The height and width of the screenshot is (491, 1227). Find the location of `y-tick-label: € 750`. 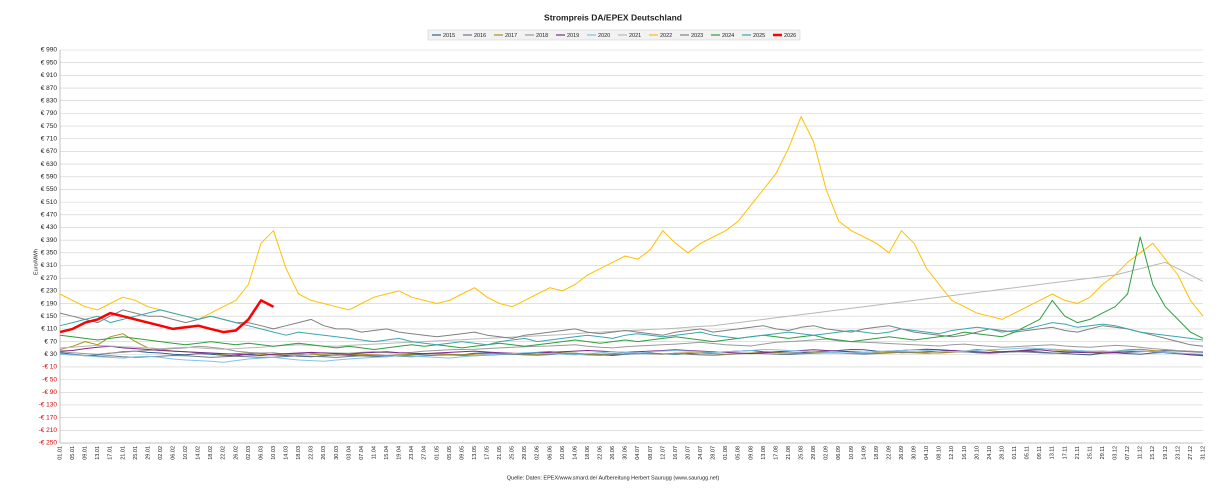

y-tick-label: € 750 is located at coordinates (49, 126).